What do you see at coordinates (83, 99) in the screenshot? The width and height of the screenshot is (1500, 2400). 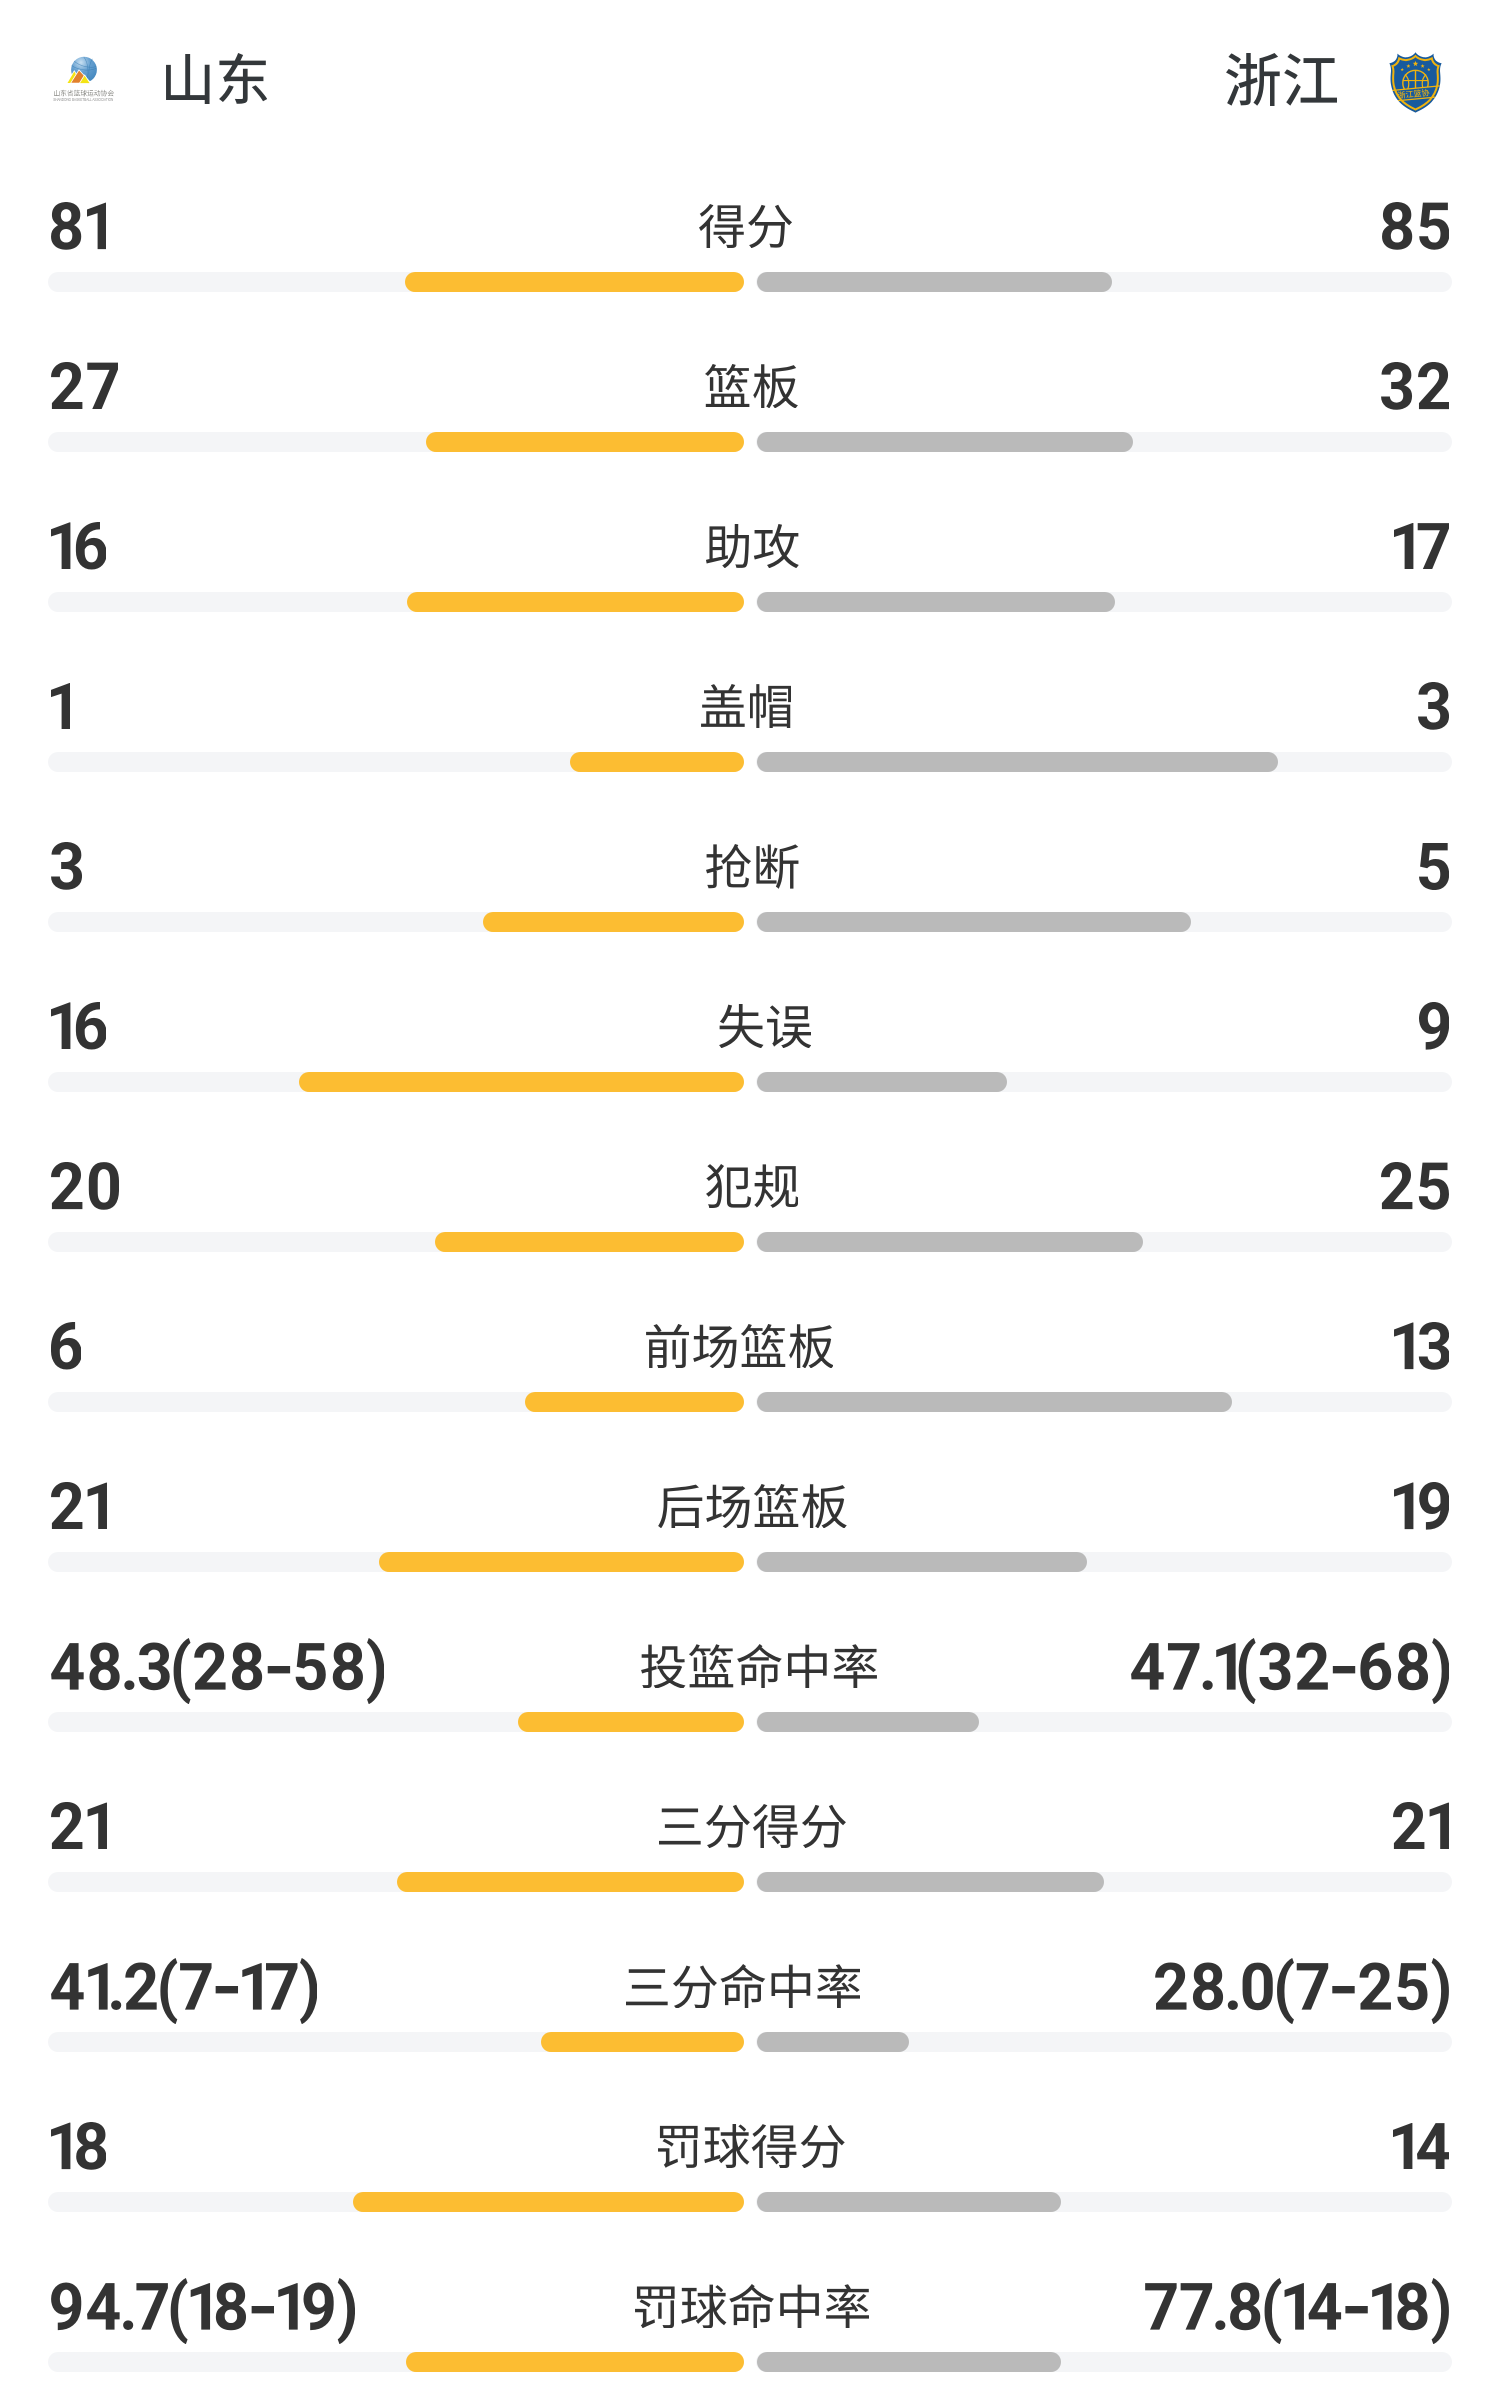 I see `svg-text:SHANDONG BASKETBALL ASSOCIATIO: SHANDONG BASKETBALL ASSOCIATION` at bounding box center [83, 99].